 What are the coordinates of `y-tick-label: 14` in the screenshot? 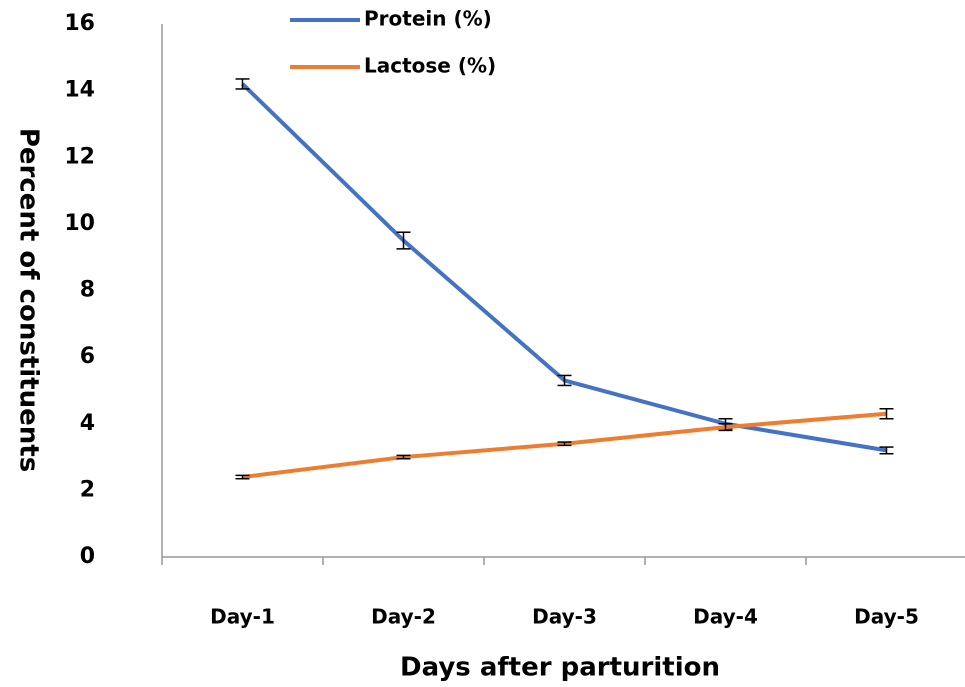 It's located at (79, 90).